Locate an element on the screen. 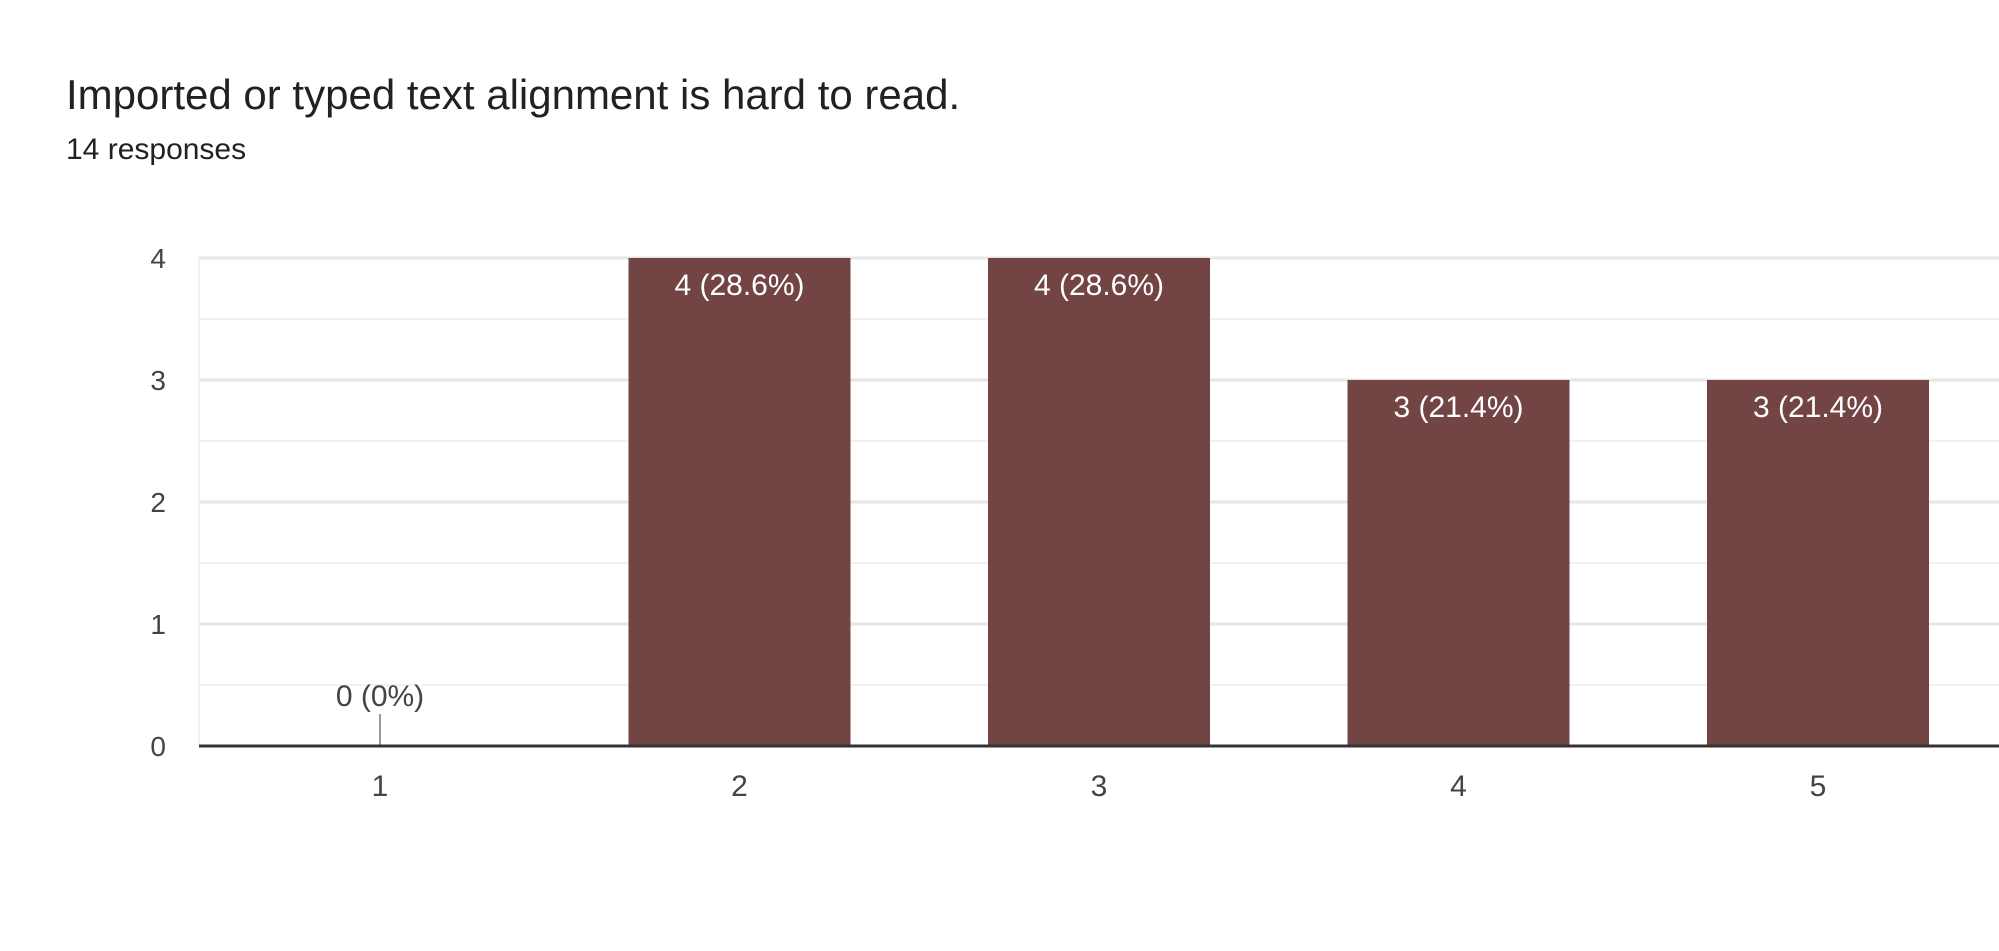 This screenshot has height=951, width=1999. y-tick-label: 1 is located at coordinates (158, 624).